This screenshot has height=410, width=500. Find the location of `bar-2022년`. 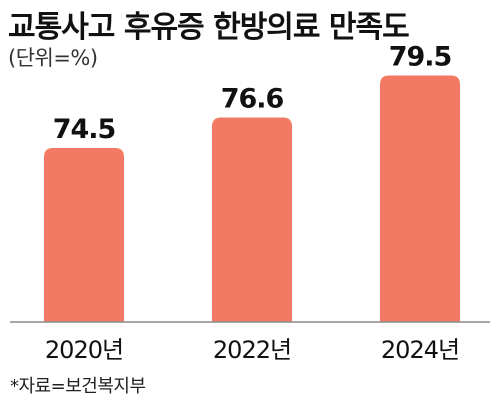

bar-2022년 is located at coordinates (252, 219).